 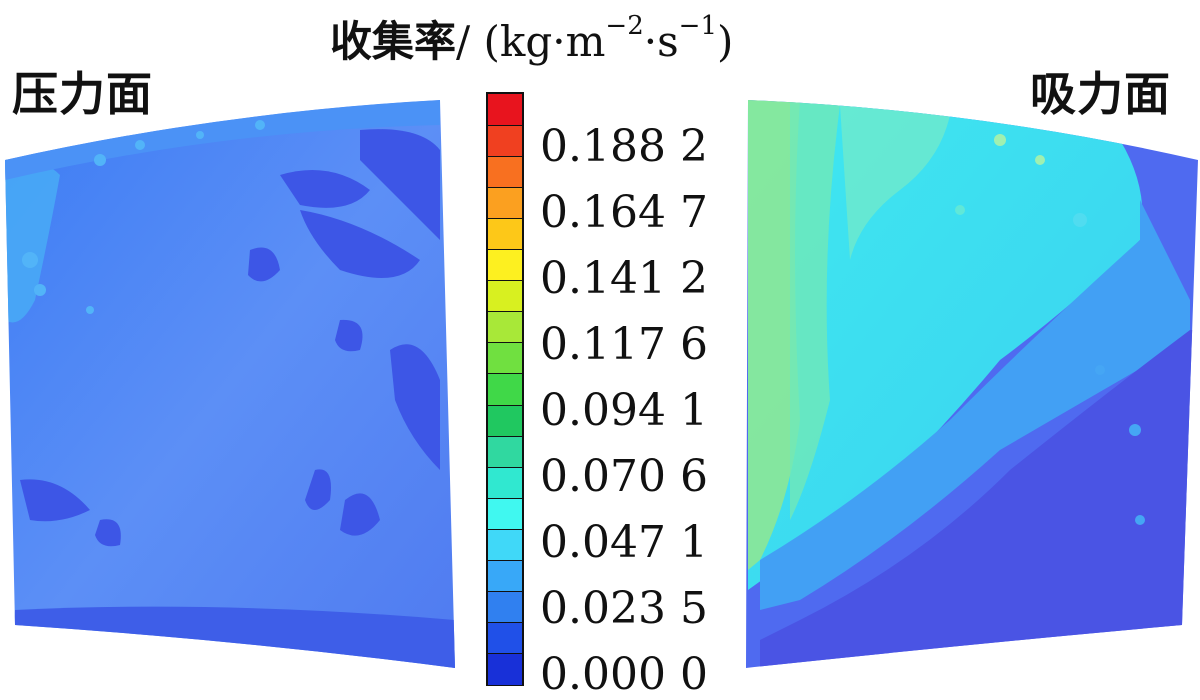 I want to click on unit-exponent-m: −2, so click(x=624, y=26).